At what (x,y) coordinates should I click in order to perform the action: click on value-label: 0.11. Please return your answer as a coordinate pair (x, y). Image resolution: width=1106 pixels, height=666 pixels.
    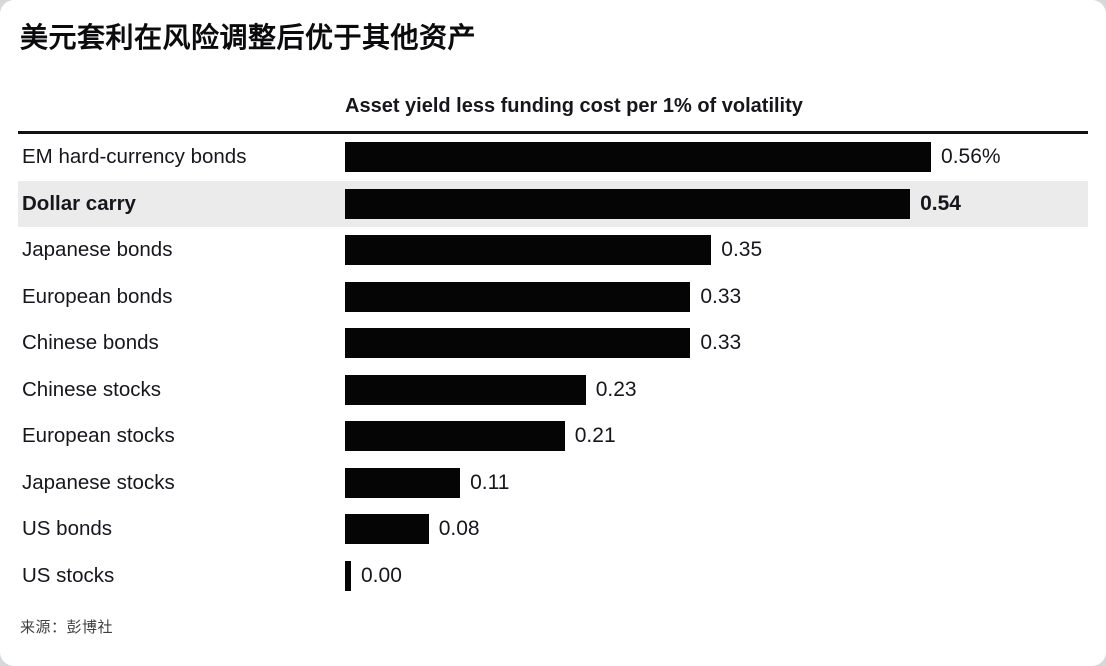
    Looking at the image, I should click on (490, 482).